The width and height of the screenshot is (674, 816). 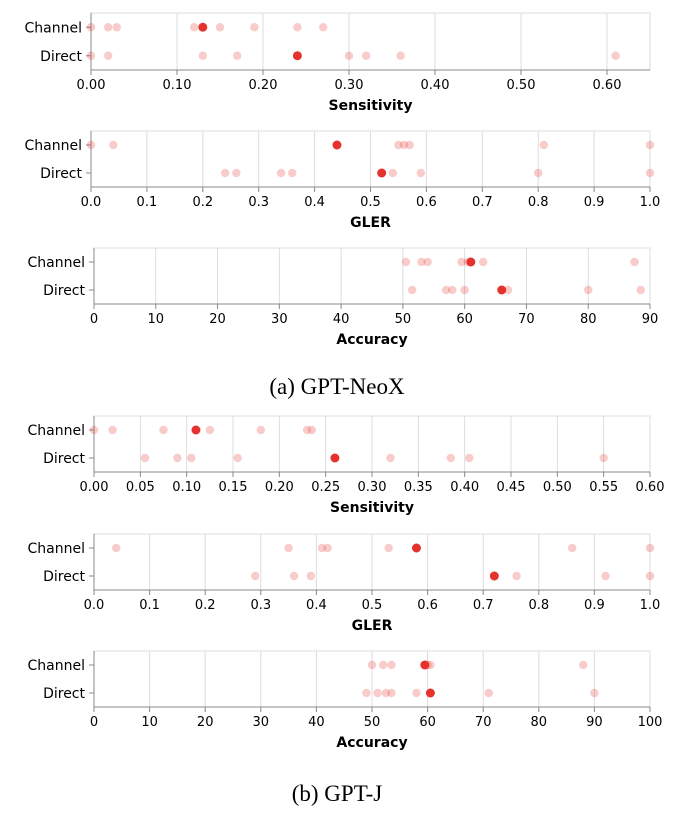 What do you see at coordinates (325, 487) in the screenshot?
I see `x-tick-label: 0.25` at bounding box center [325, 487].